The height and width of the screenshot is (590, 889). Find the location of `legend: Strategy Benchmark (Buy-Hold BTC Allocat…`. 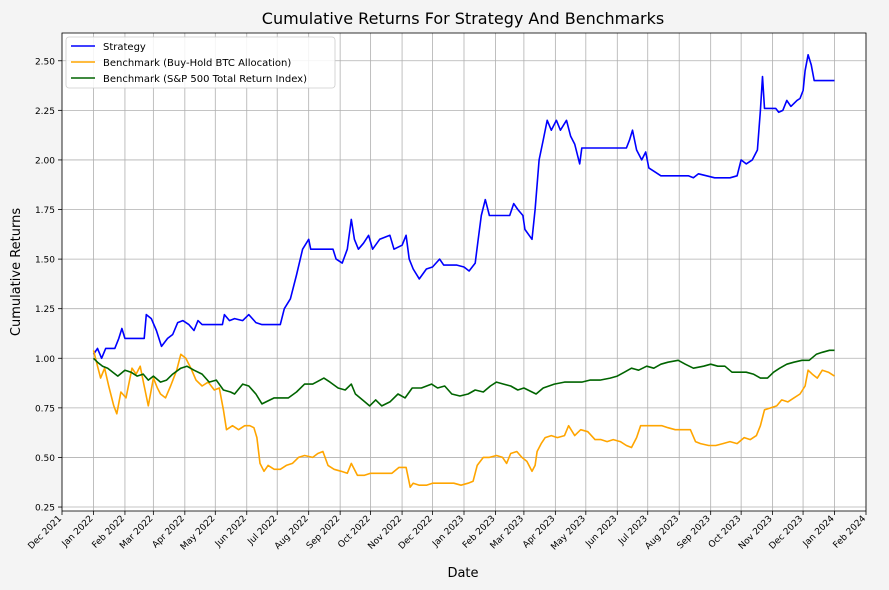

legend: Strategy Benchmark (Buy-Hold BTC Allocat… is located at coordinates (200, 62).